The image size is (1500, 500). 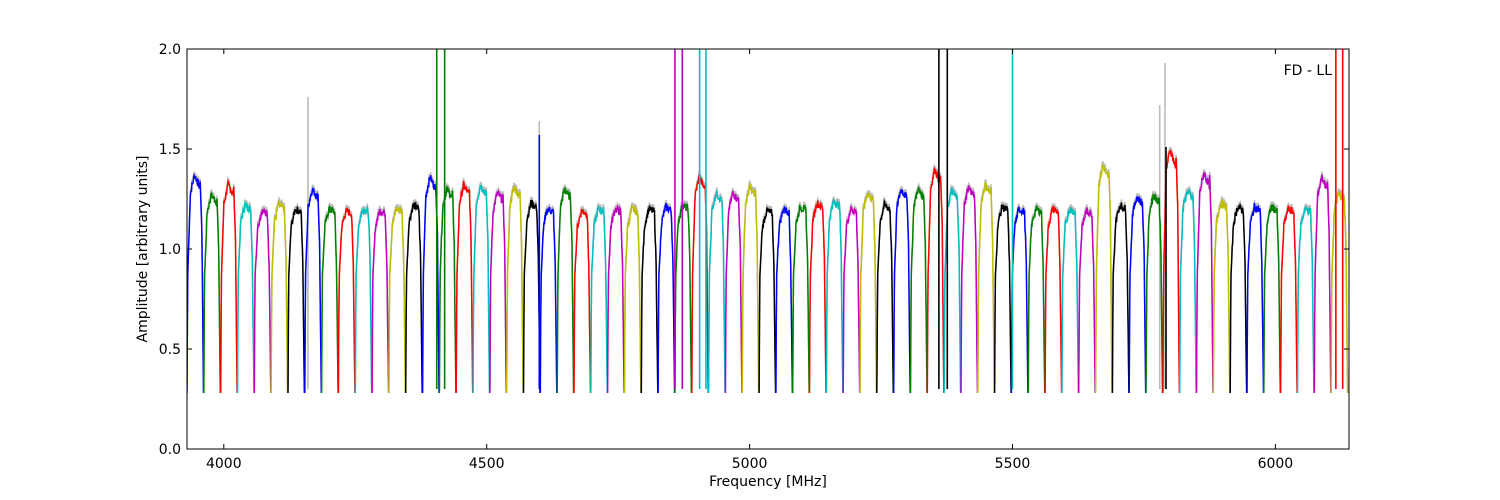 I want to click on y-tick-label: 0.0, so click(x=170, y=450).